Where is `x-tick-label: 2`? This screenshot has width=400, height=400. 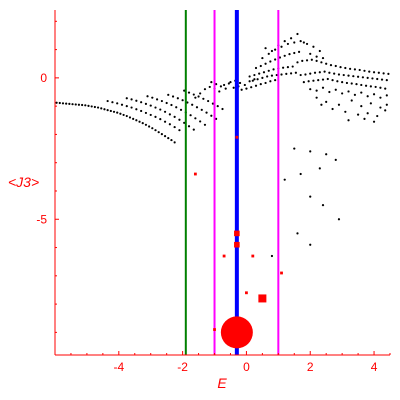
x-tick-label: 2 is located at coordinates (310, 367).